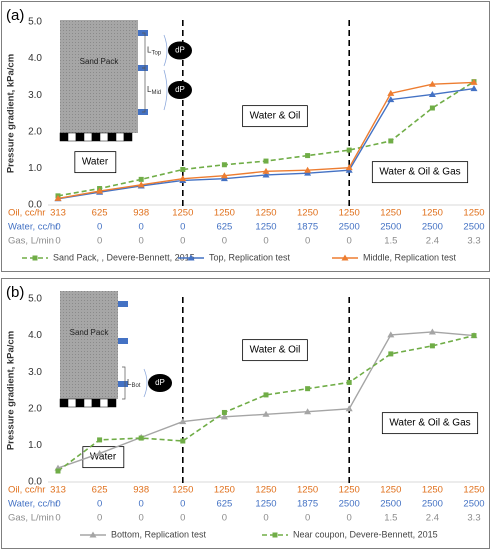  I want to click on x-tick-label: 313, so click(58, 490).